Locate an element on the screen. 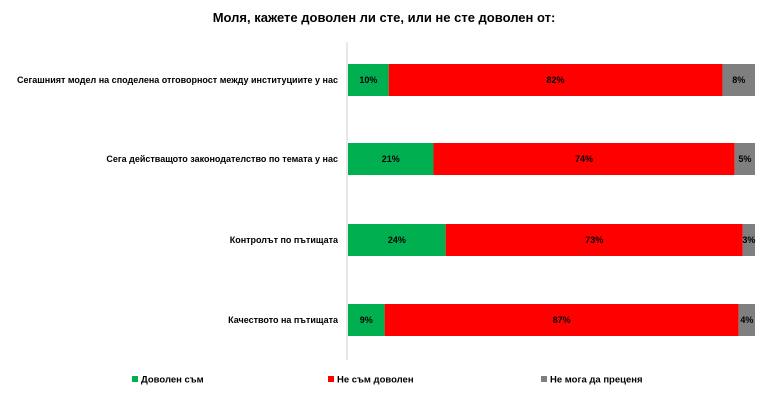  data-label: 5% is located at coordinates (744, 159).